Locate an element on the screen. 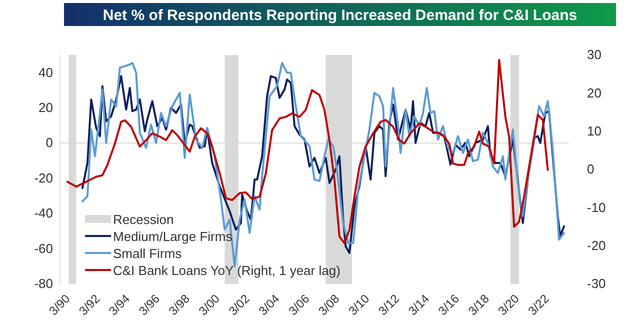 This screenshot has height=328, width=640. y2-tick-label: -20 is located at coordinates (596, 245).